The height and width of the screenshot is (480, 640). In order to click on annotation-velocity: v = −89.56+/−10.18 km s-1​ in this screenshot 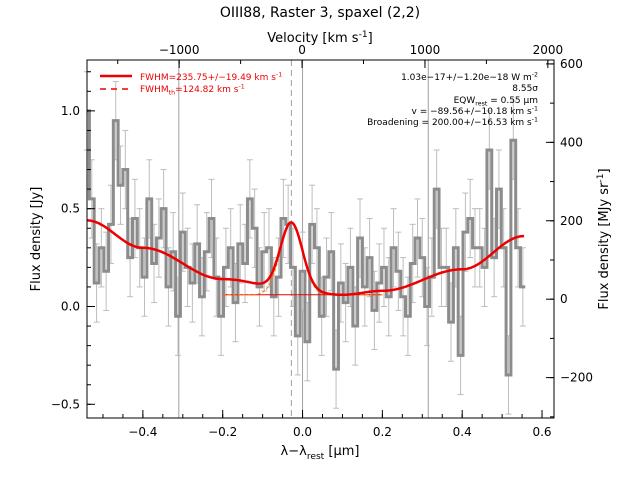, I will do `click(475, 111)`.